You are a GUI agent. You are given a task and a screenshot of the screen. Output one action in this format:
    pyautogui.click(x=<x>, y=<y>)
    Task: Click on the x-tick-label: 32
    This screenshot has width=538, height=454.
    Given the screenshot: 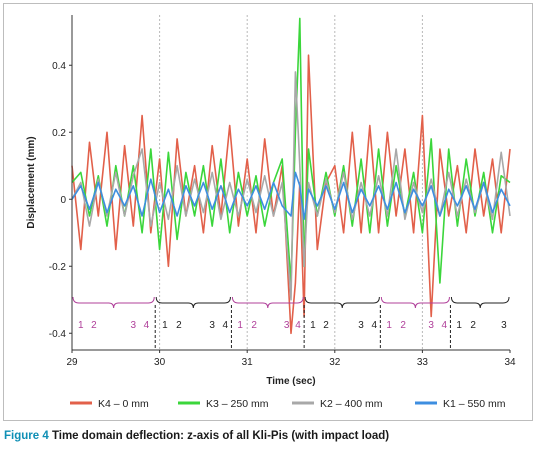 What is the action you would take?
    pyautogui.click(x=335, y=362)
    